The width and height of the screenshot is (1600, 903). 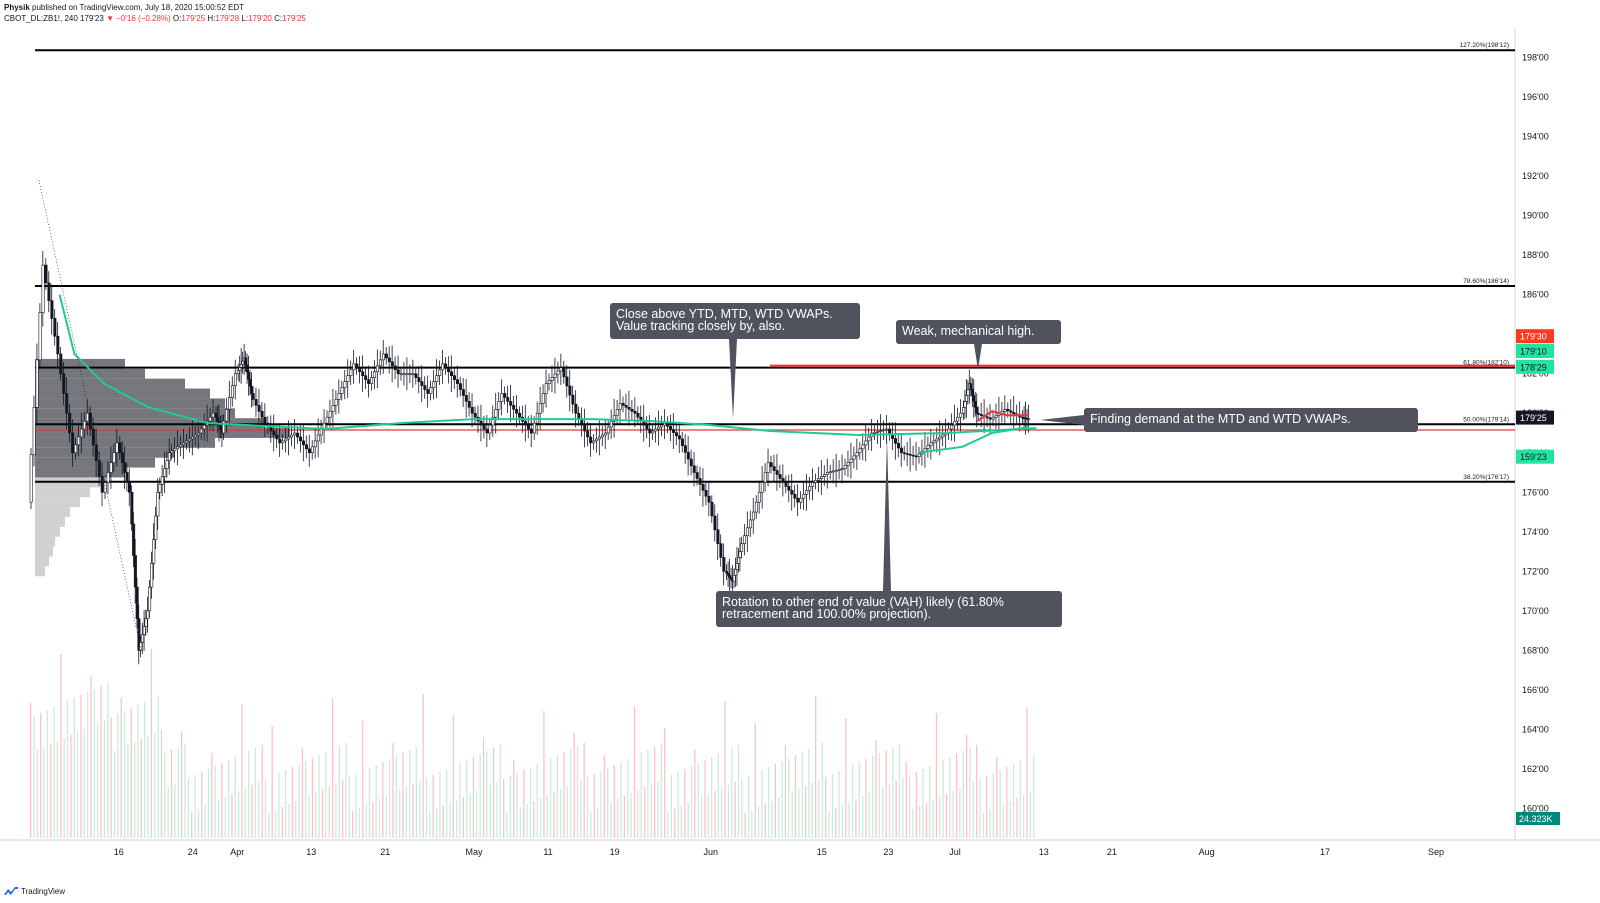 What do you see at coordinates (887, 514) in the screenshot?
I see `annotation-pointer` at bounding box center [887, 514].